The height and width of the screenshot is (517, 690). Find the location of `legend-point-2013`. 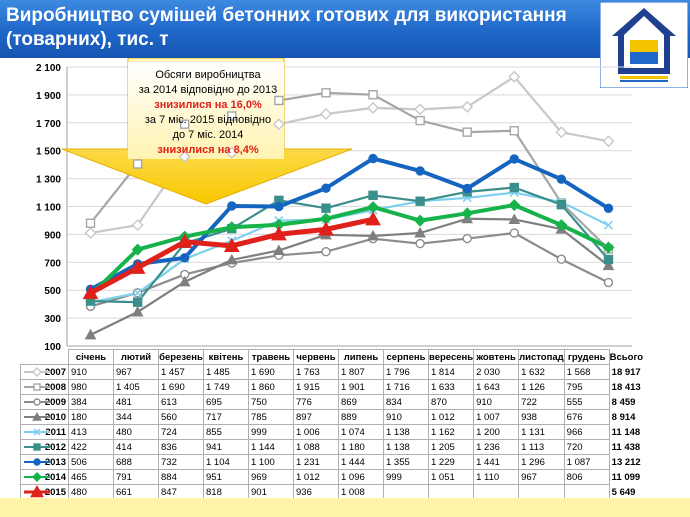

legend-point-2013 is located at coordinates (37, 462).